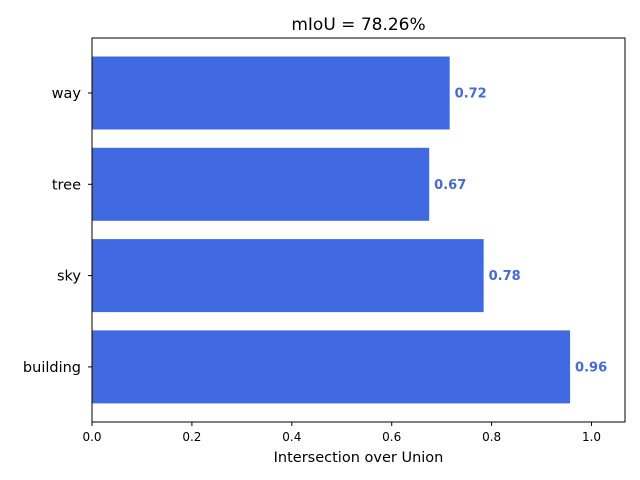  What do you see at coordinates (358, 25) in the screenshot?
I see `chart-title: mIoU = 78.26%` at bounding box center [358, 25].